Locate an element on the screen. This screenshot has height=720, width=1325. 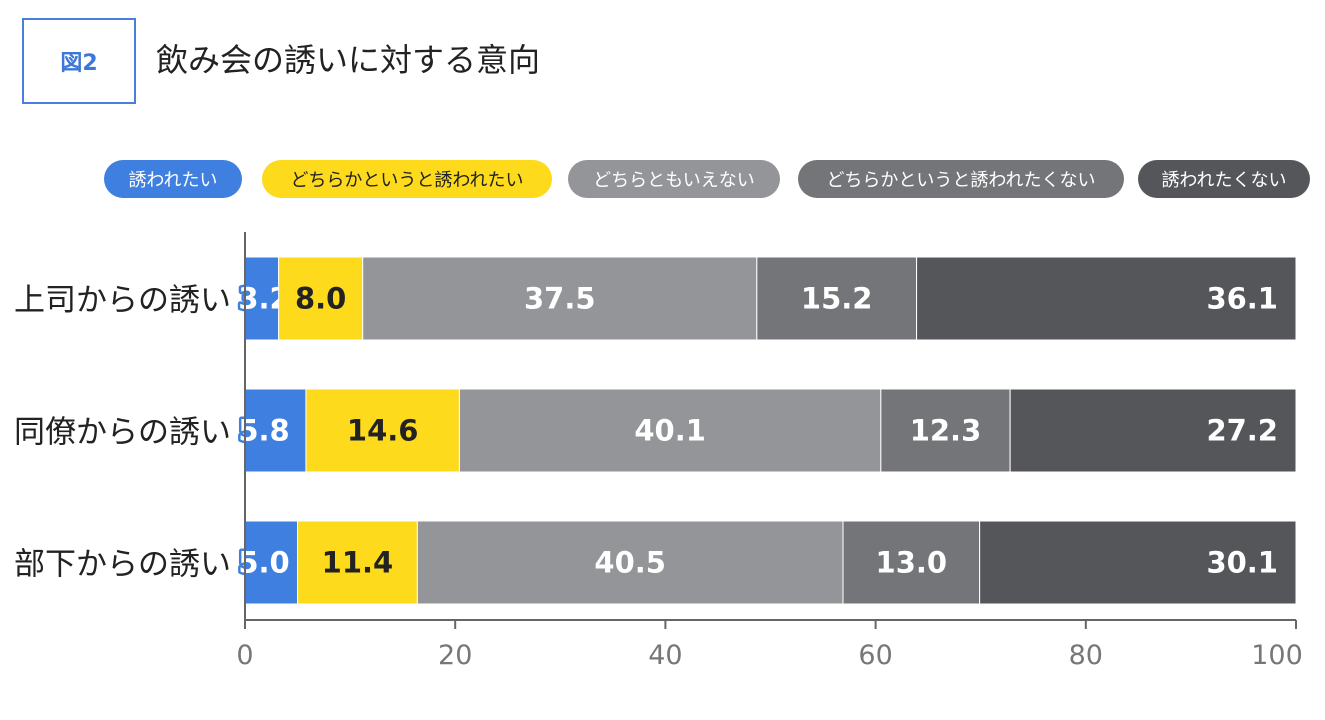
legend-item-1: 誘われたい is located at coordinates (173, 179).